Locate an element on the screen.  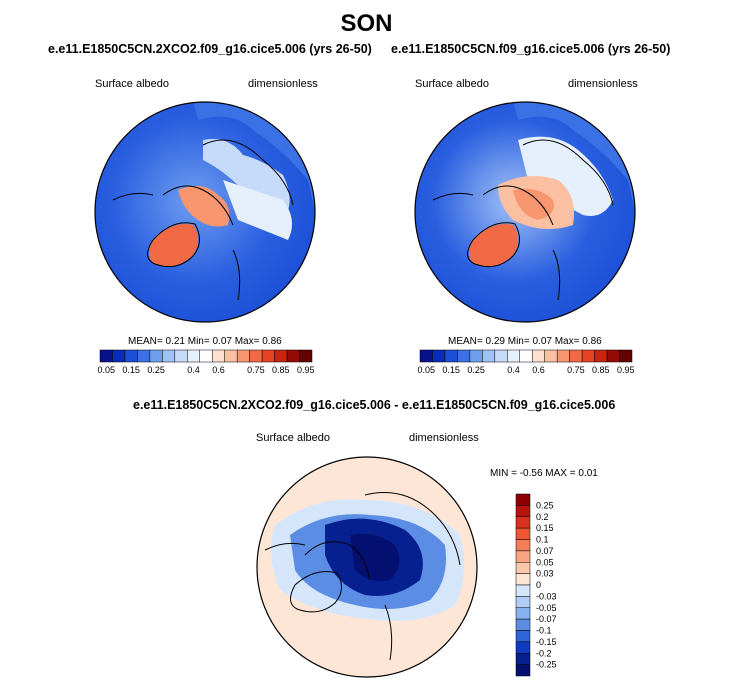
panel3-coastlines is located at coordinates (362, 576).